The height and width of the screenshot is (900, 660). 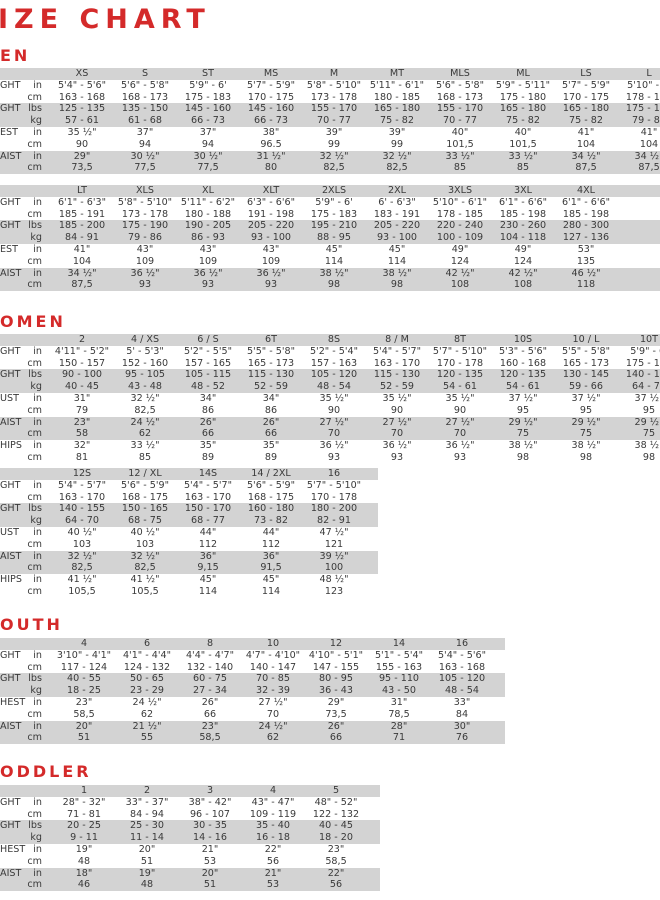 What do you see at coordinates (271, 457) in the screenshot?
I see `table-cell: 89` at bounding box center [271, 457].